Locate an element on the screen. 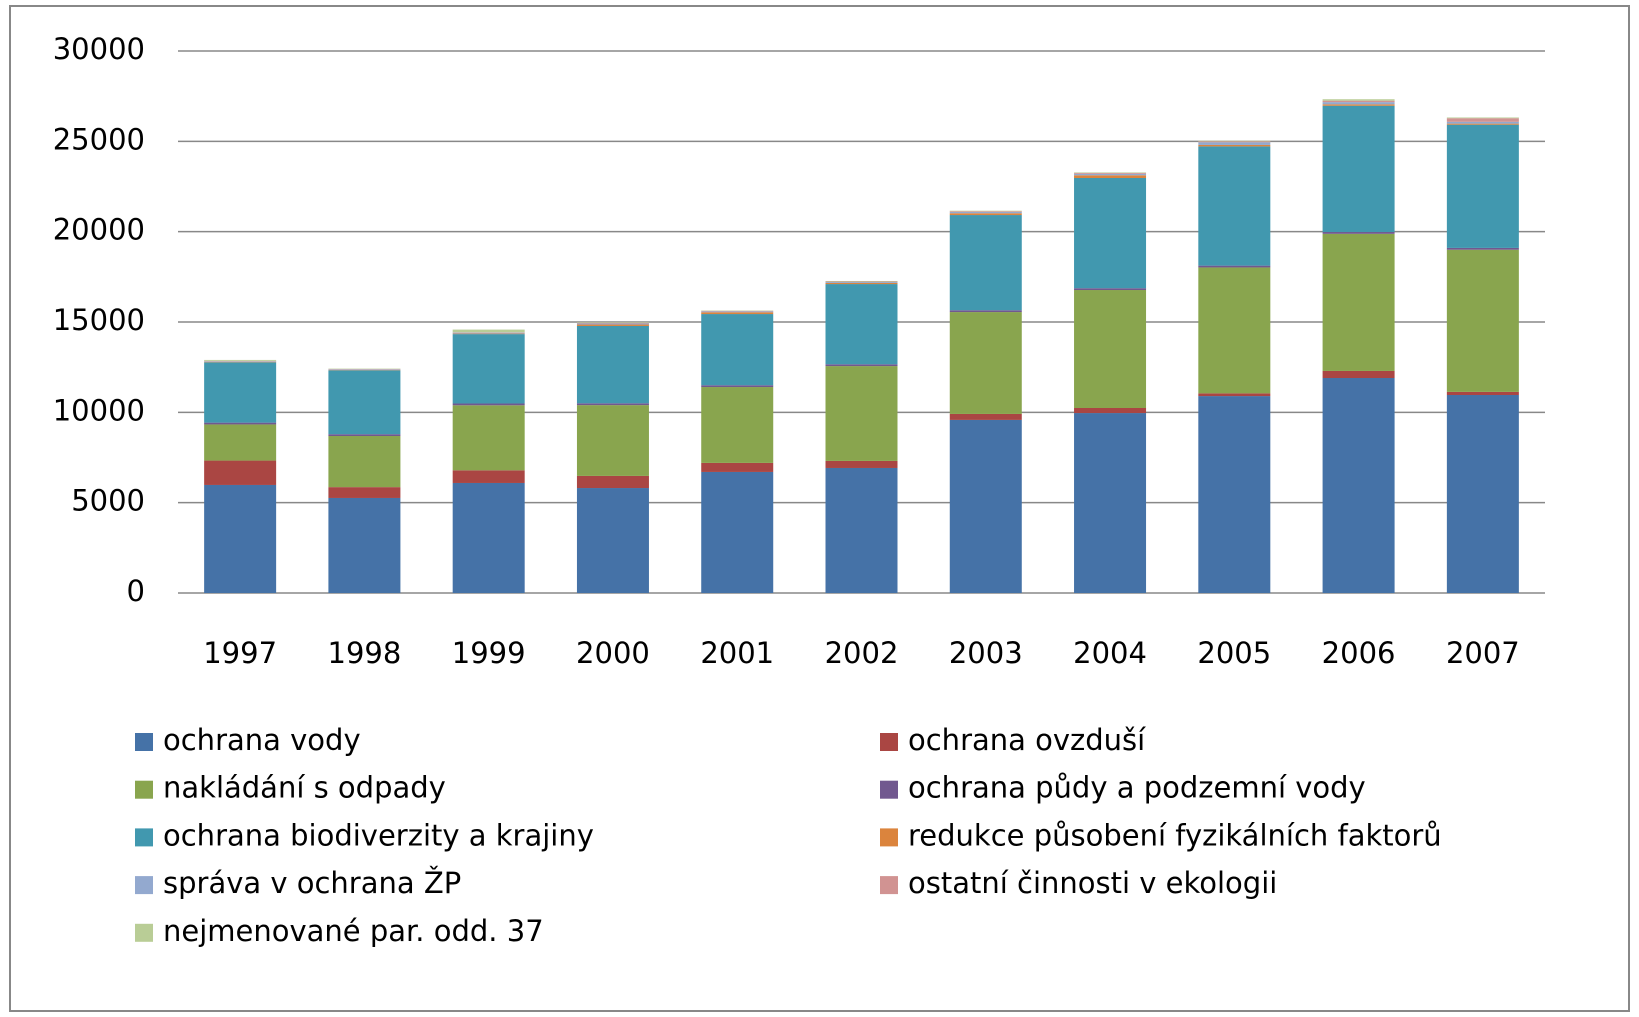 This screenshot has width=1639, height=1017. x-tick-label: 2001 is located at coordinates (737, 653).